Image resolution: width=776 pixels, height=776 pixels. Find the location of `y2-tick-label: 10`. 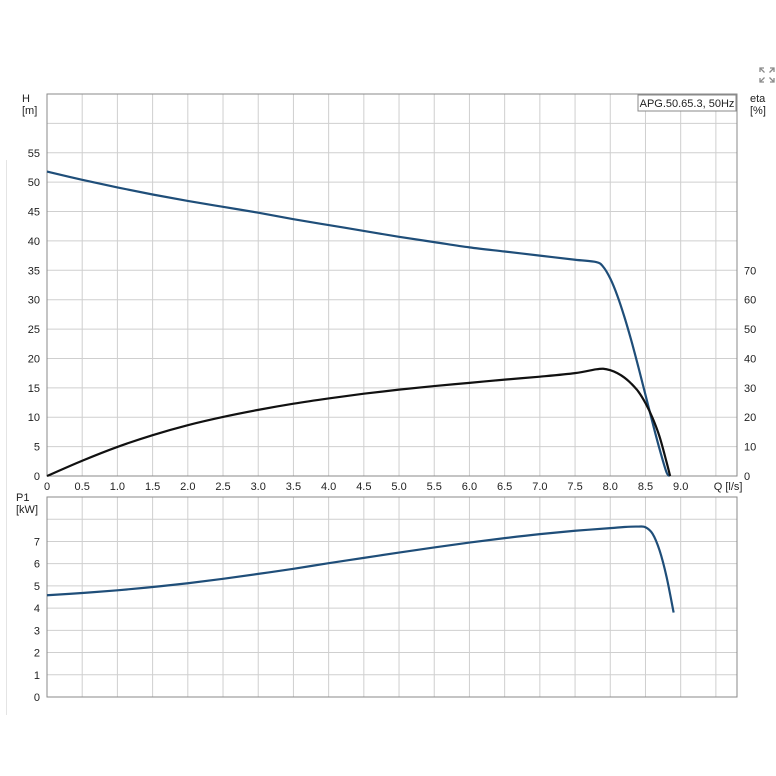

y2-tick-label: 10 is located at coordinates (750, 448).